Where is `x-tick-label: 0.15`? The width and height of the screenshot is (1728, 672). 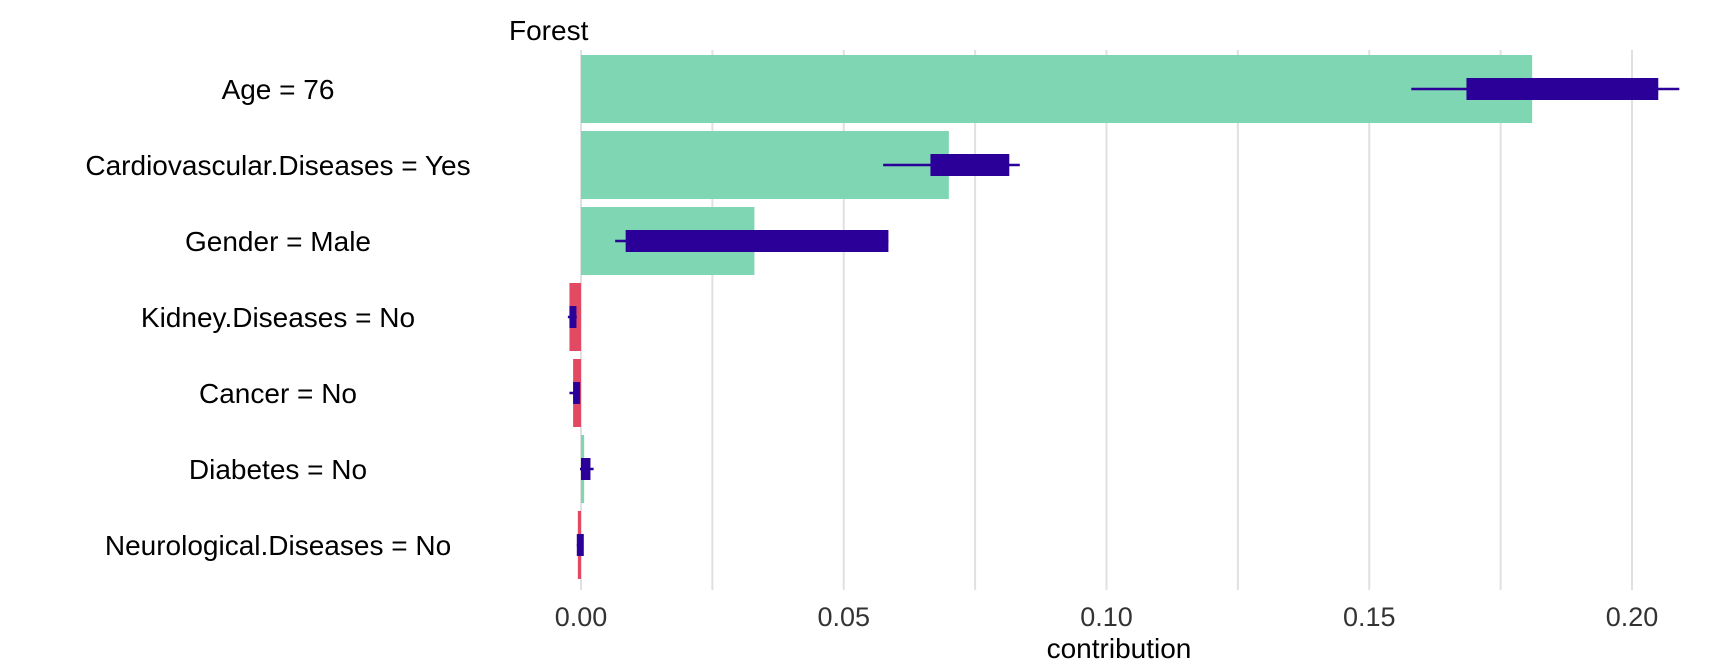 x-tick-label: 0.15 is located at coordinates (1369, 617).